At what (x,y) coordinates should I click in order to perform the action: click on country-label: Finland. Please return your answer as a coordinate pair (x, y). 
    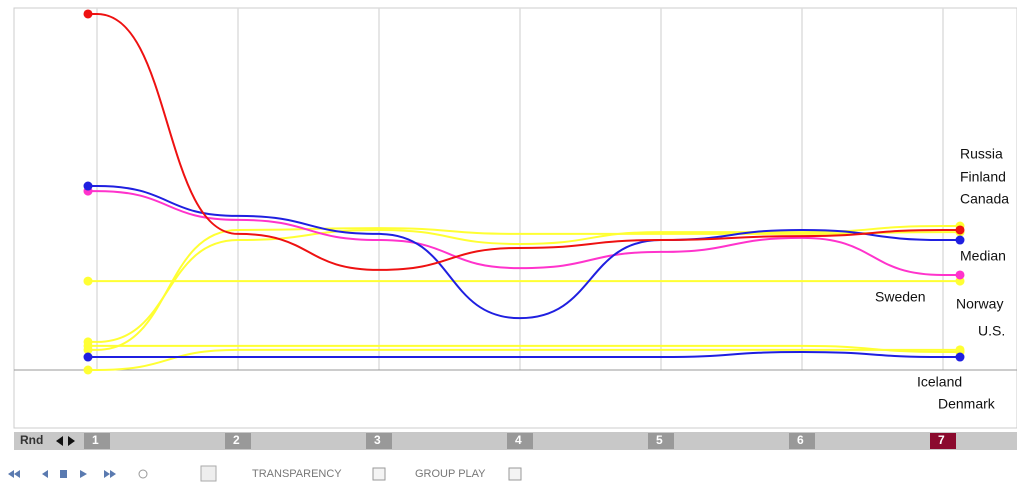
    Looking at the image, I should click on (983, 177).